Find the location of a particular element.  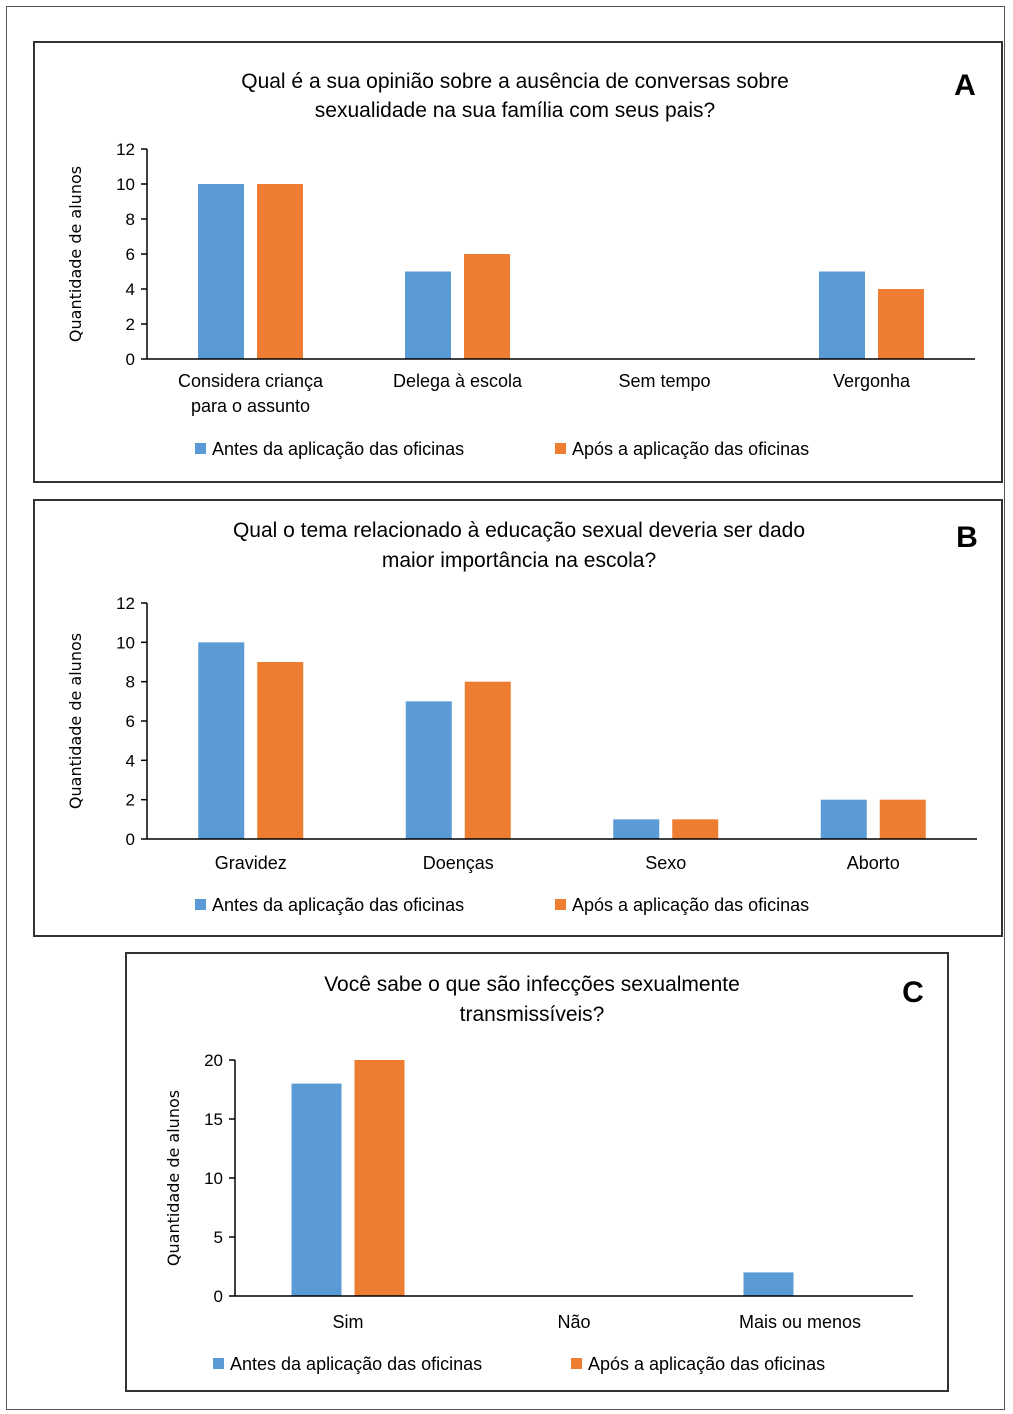

chart-a-y-tick-label: 8 is located at coordinates (130, 219).